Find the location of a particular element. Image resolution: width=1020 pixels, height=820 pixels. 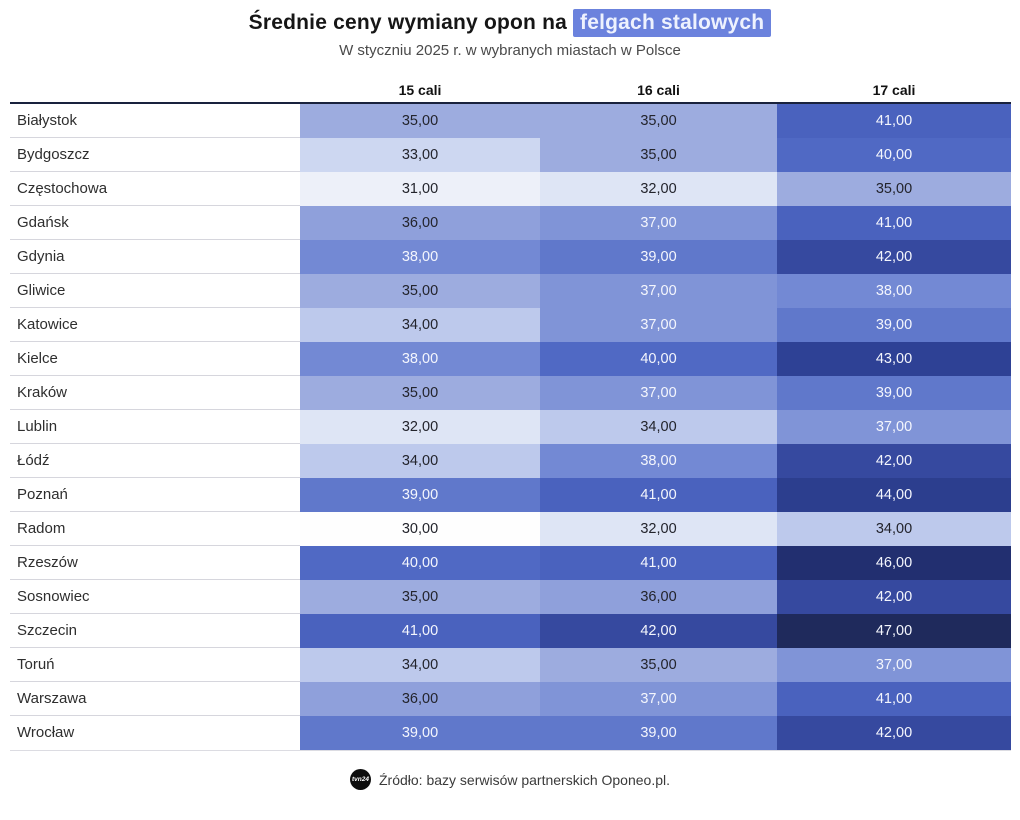

table-row: Lublin 32,00 34,00 37,00 is located at coordinates (510, 427).